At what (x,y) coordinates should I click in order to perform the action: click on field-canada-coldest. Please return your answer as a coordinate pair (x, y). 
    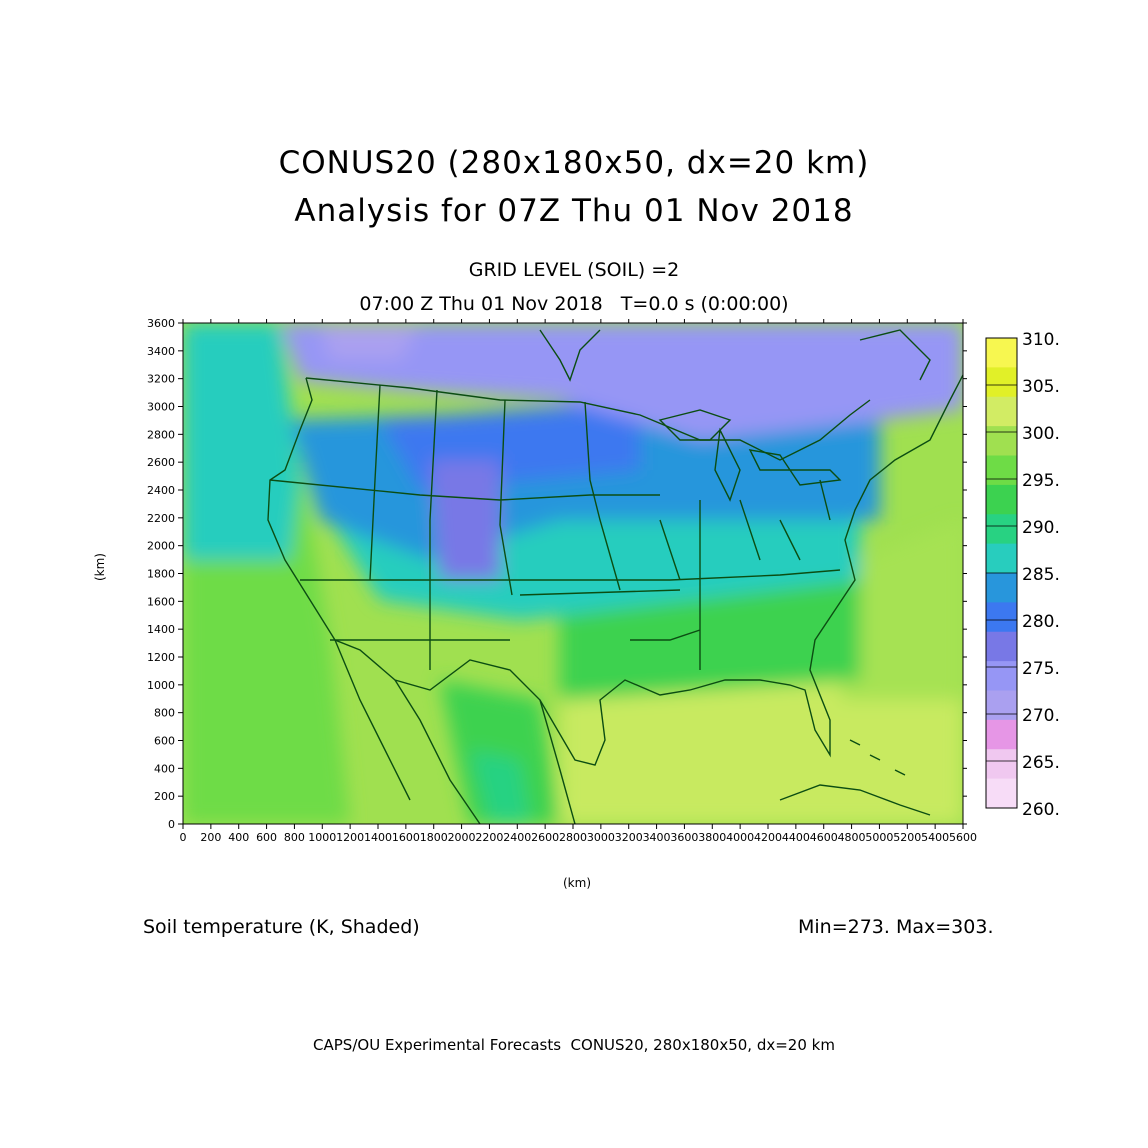
    Looking at the image, I should click on (370, 341).